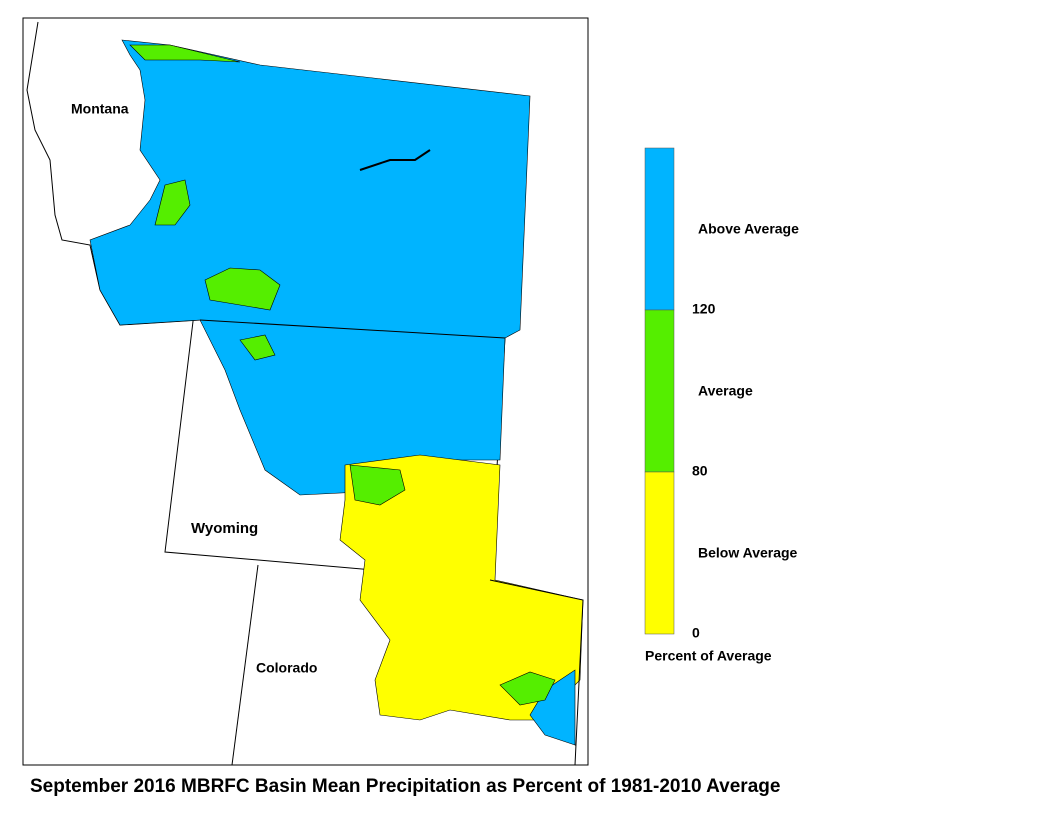  I want to click on legend-label: Below Average, so click(748, 553).